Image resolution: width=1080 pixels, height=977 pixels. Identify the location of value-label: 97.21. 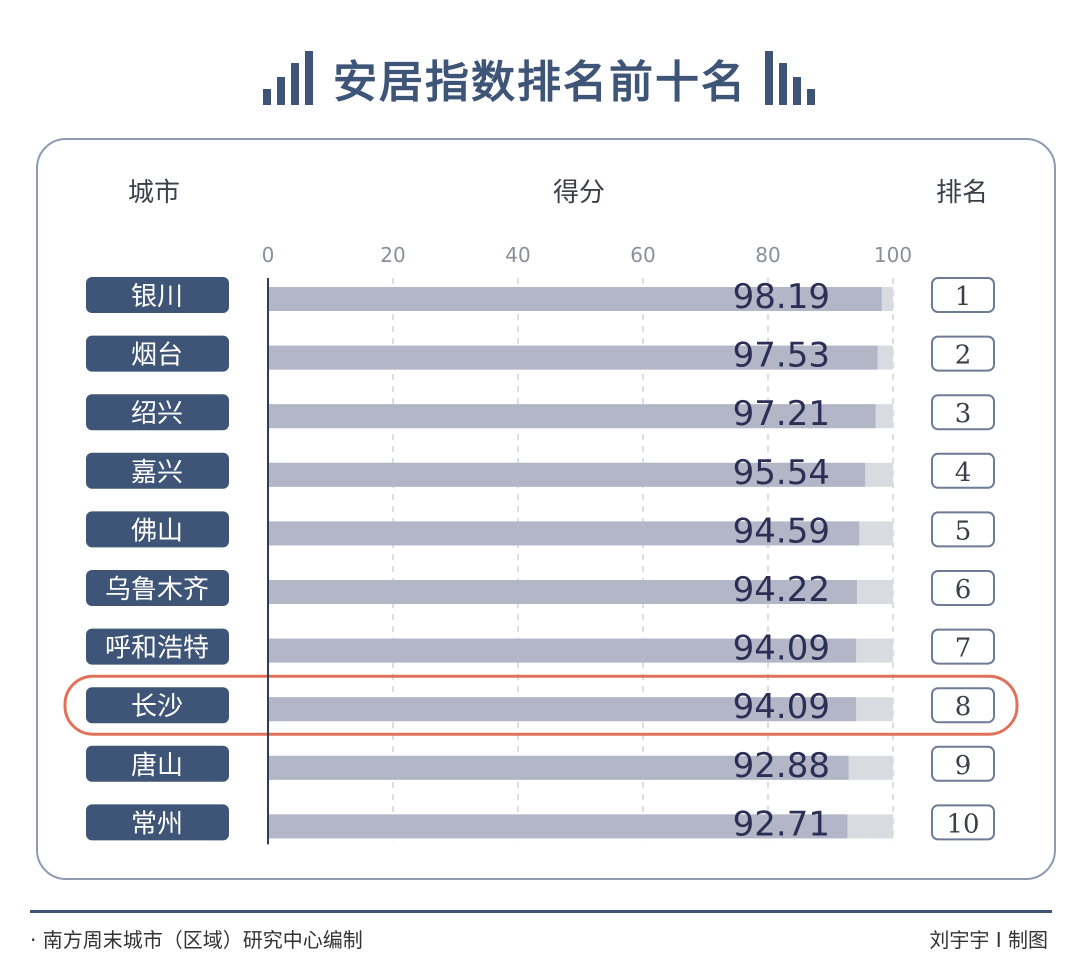
(781, 414).